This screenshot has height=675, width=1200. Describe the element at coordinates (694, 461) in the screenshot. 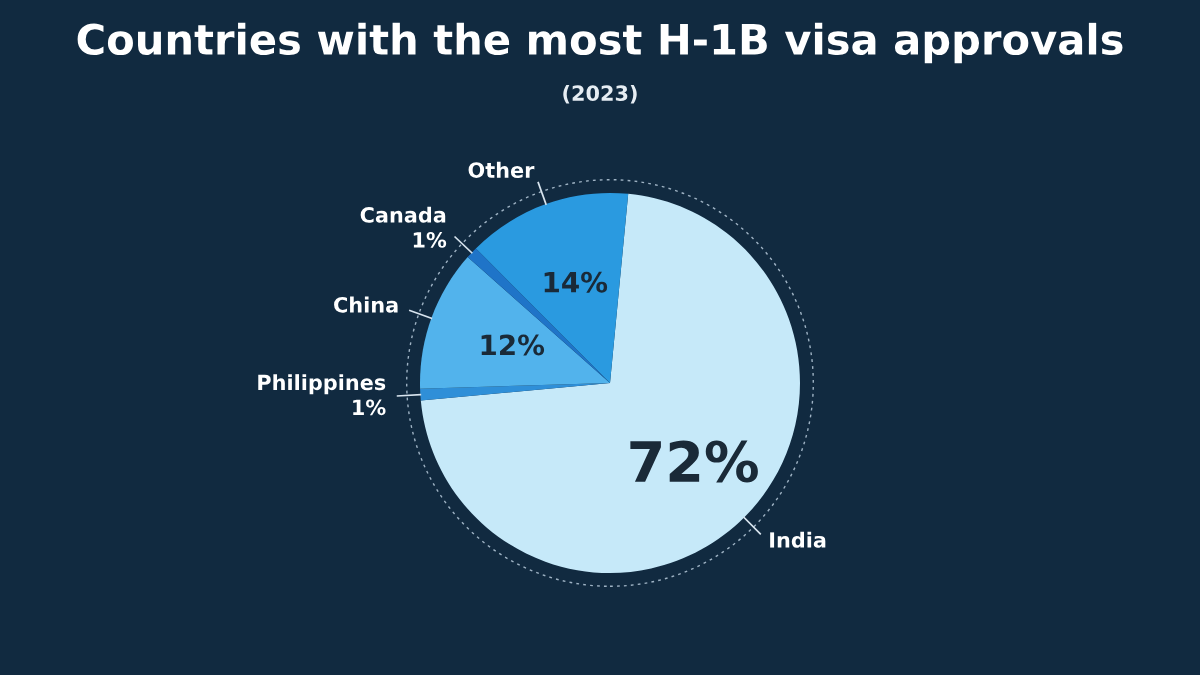

I see `data-label: 72%` at that location.